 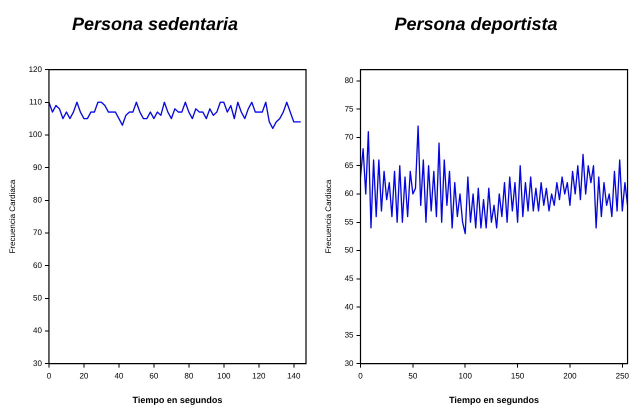 I want to click on x-tick-label: 200, so click(x=570, y=376).